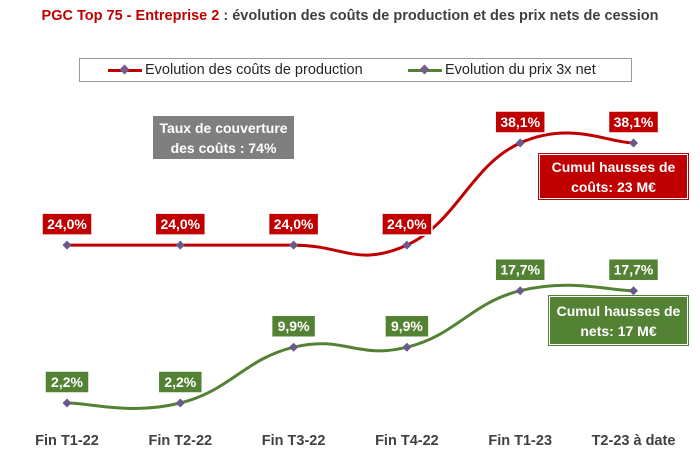 This screenshot has width=700, height=457. What do you see at coordinates (67, 441) in the screenshot?
I see `x-tick-label: Fin T1-22` at bounding box center [67, 441].